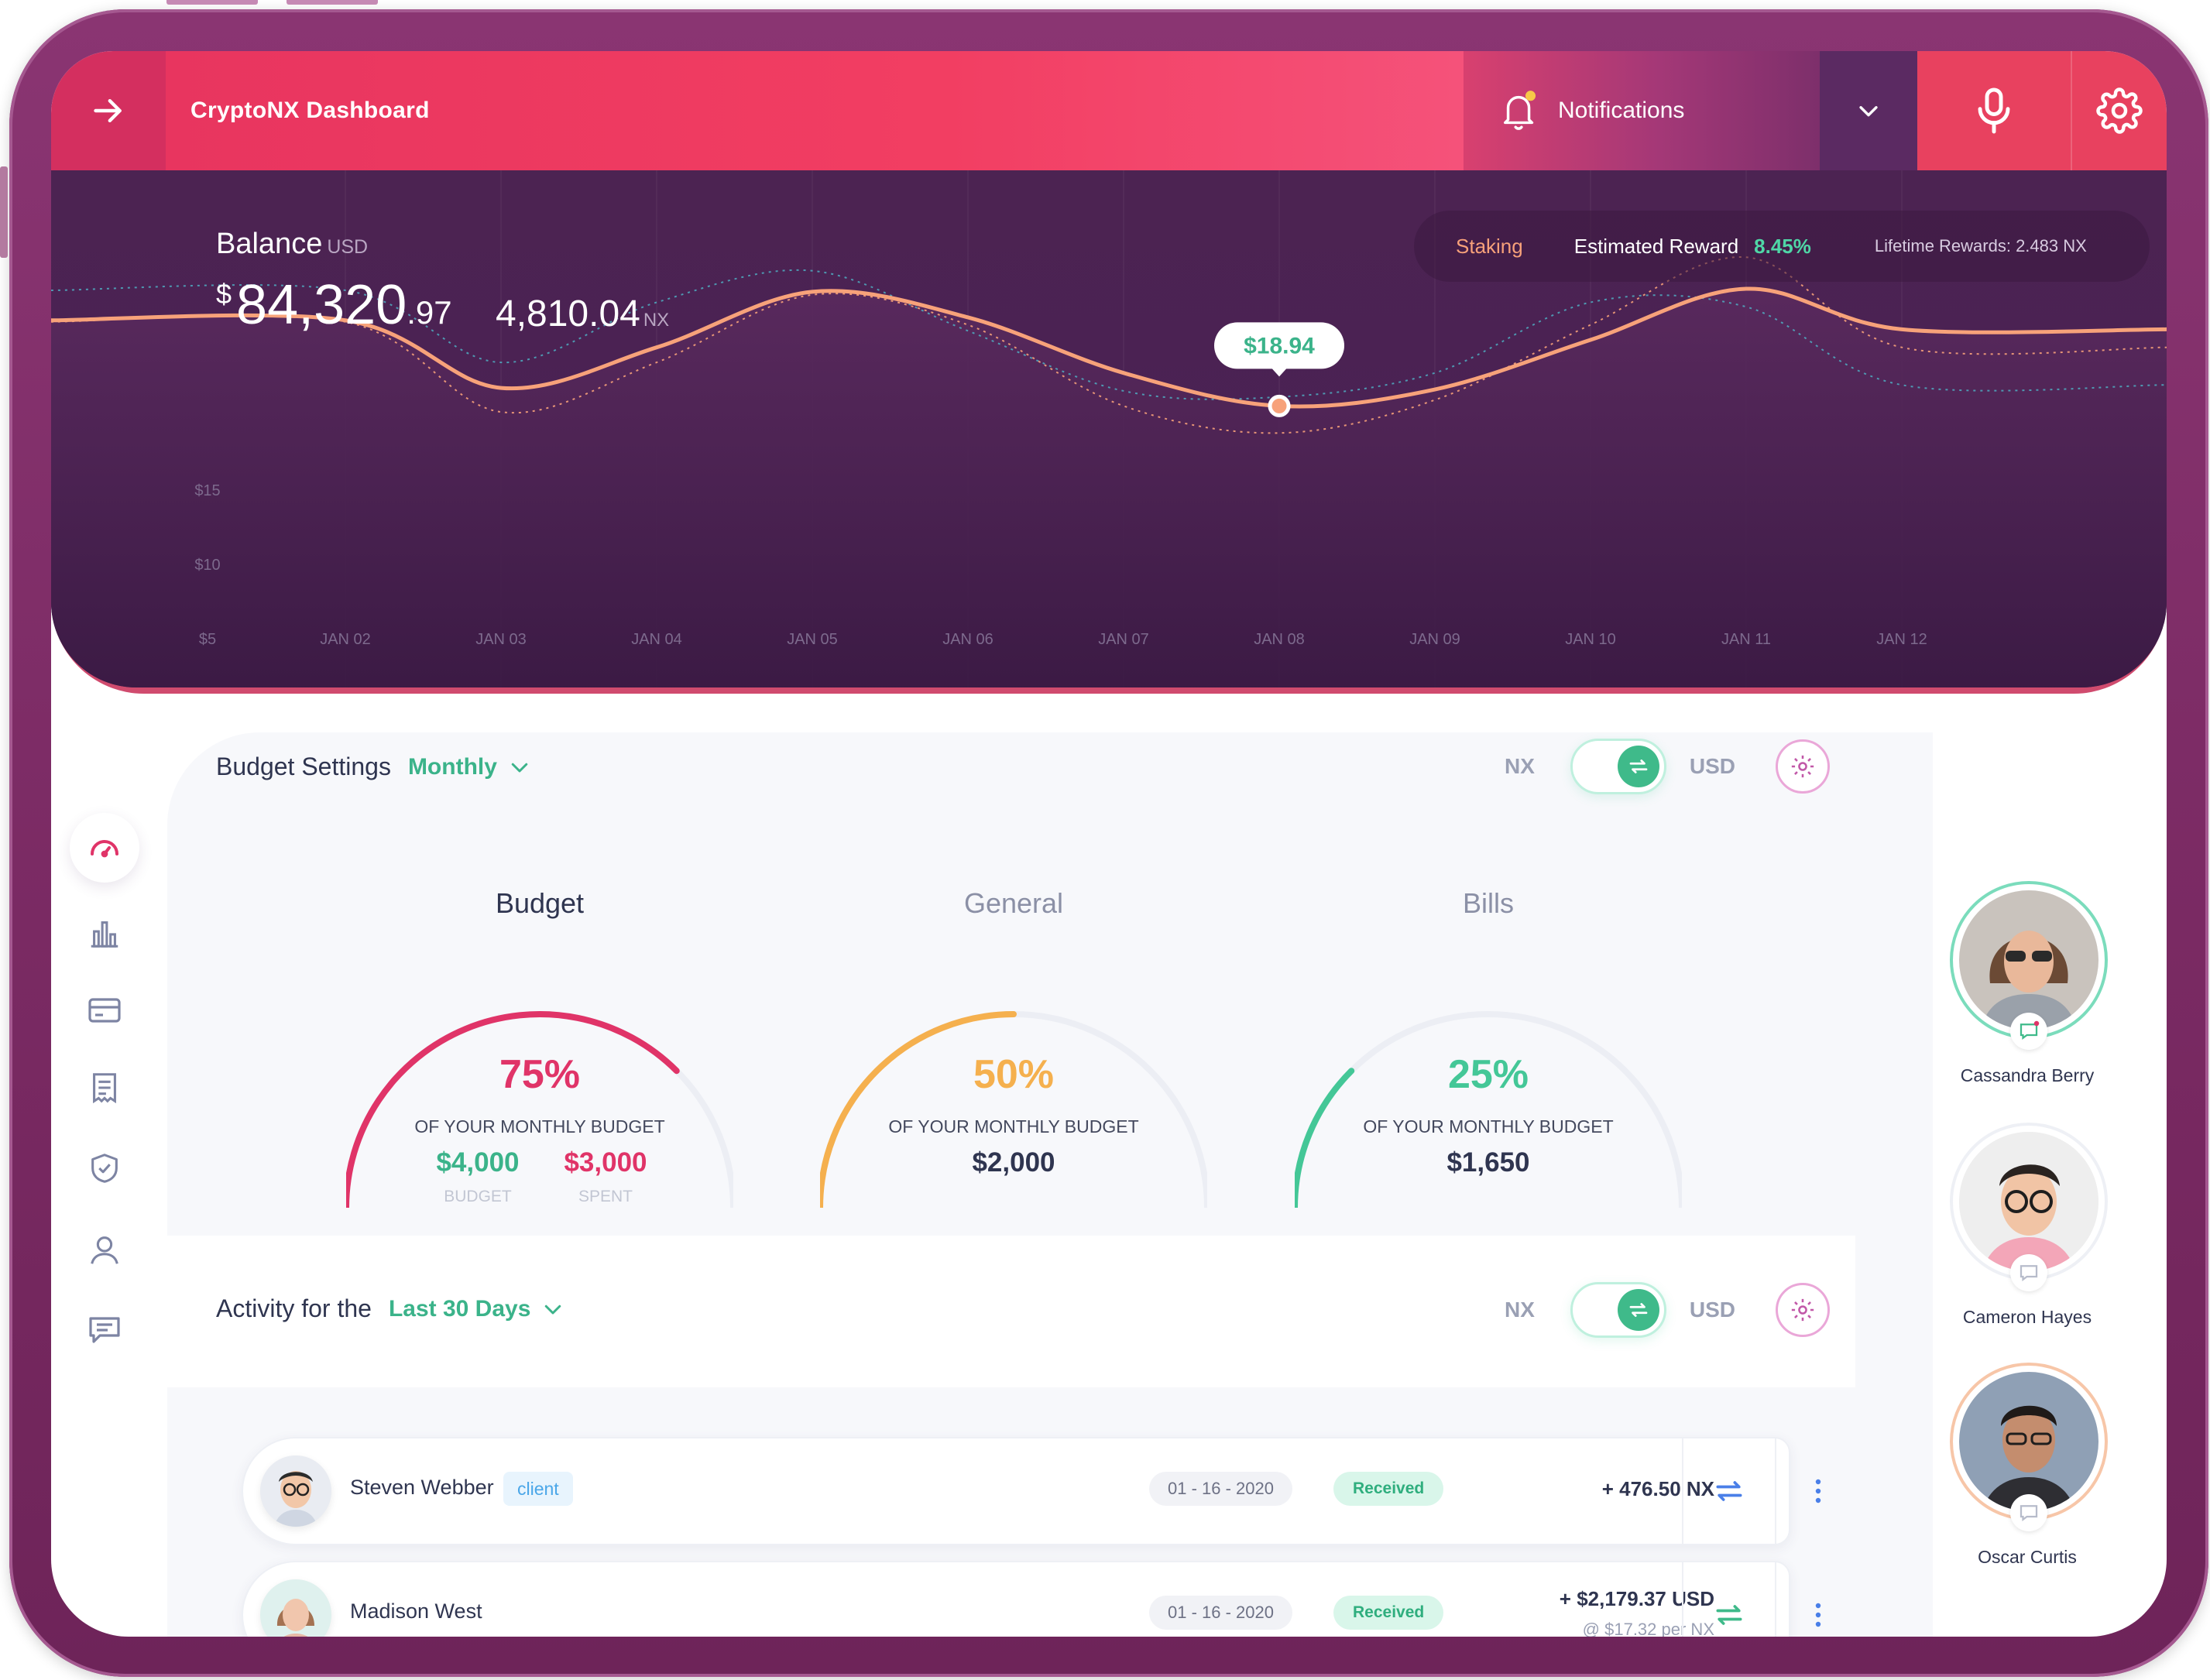 This screenshot has height=1680, width=2210. I want to click on budget-currency-toggle: NX USD, so click(1668, 766).